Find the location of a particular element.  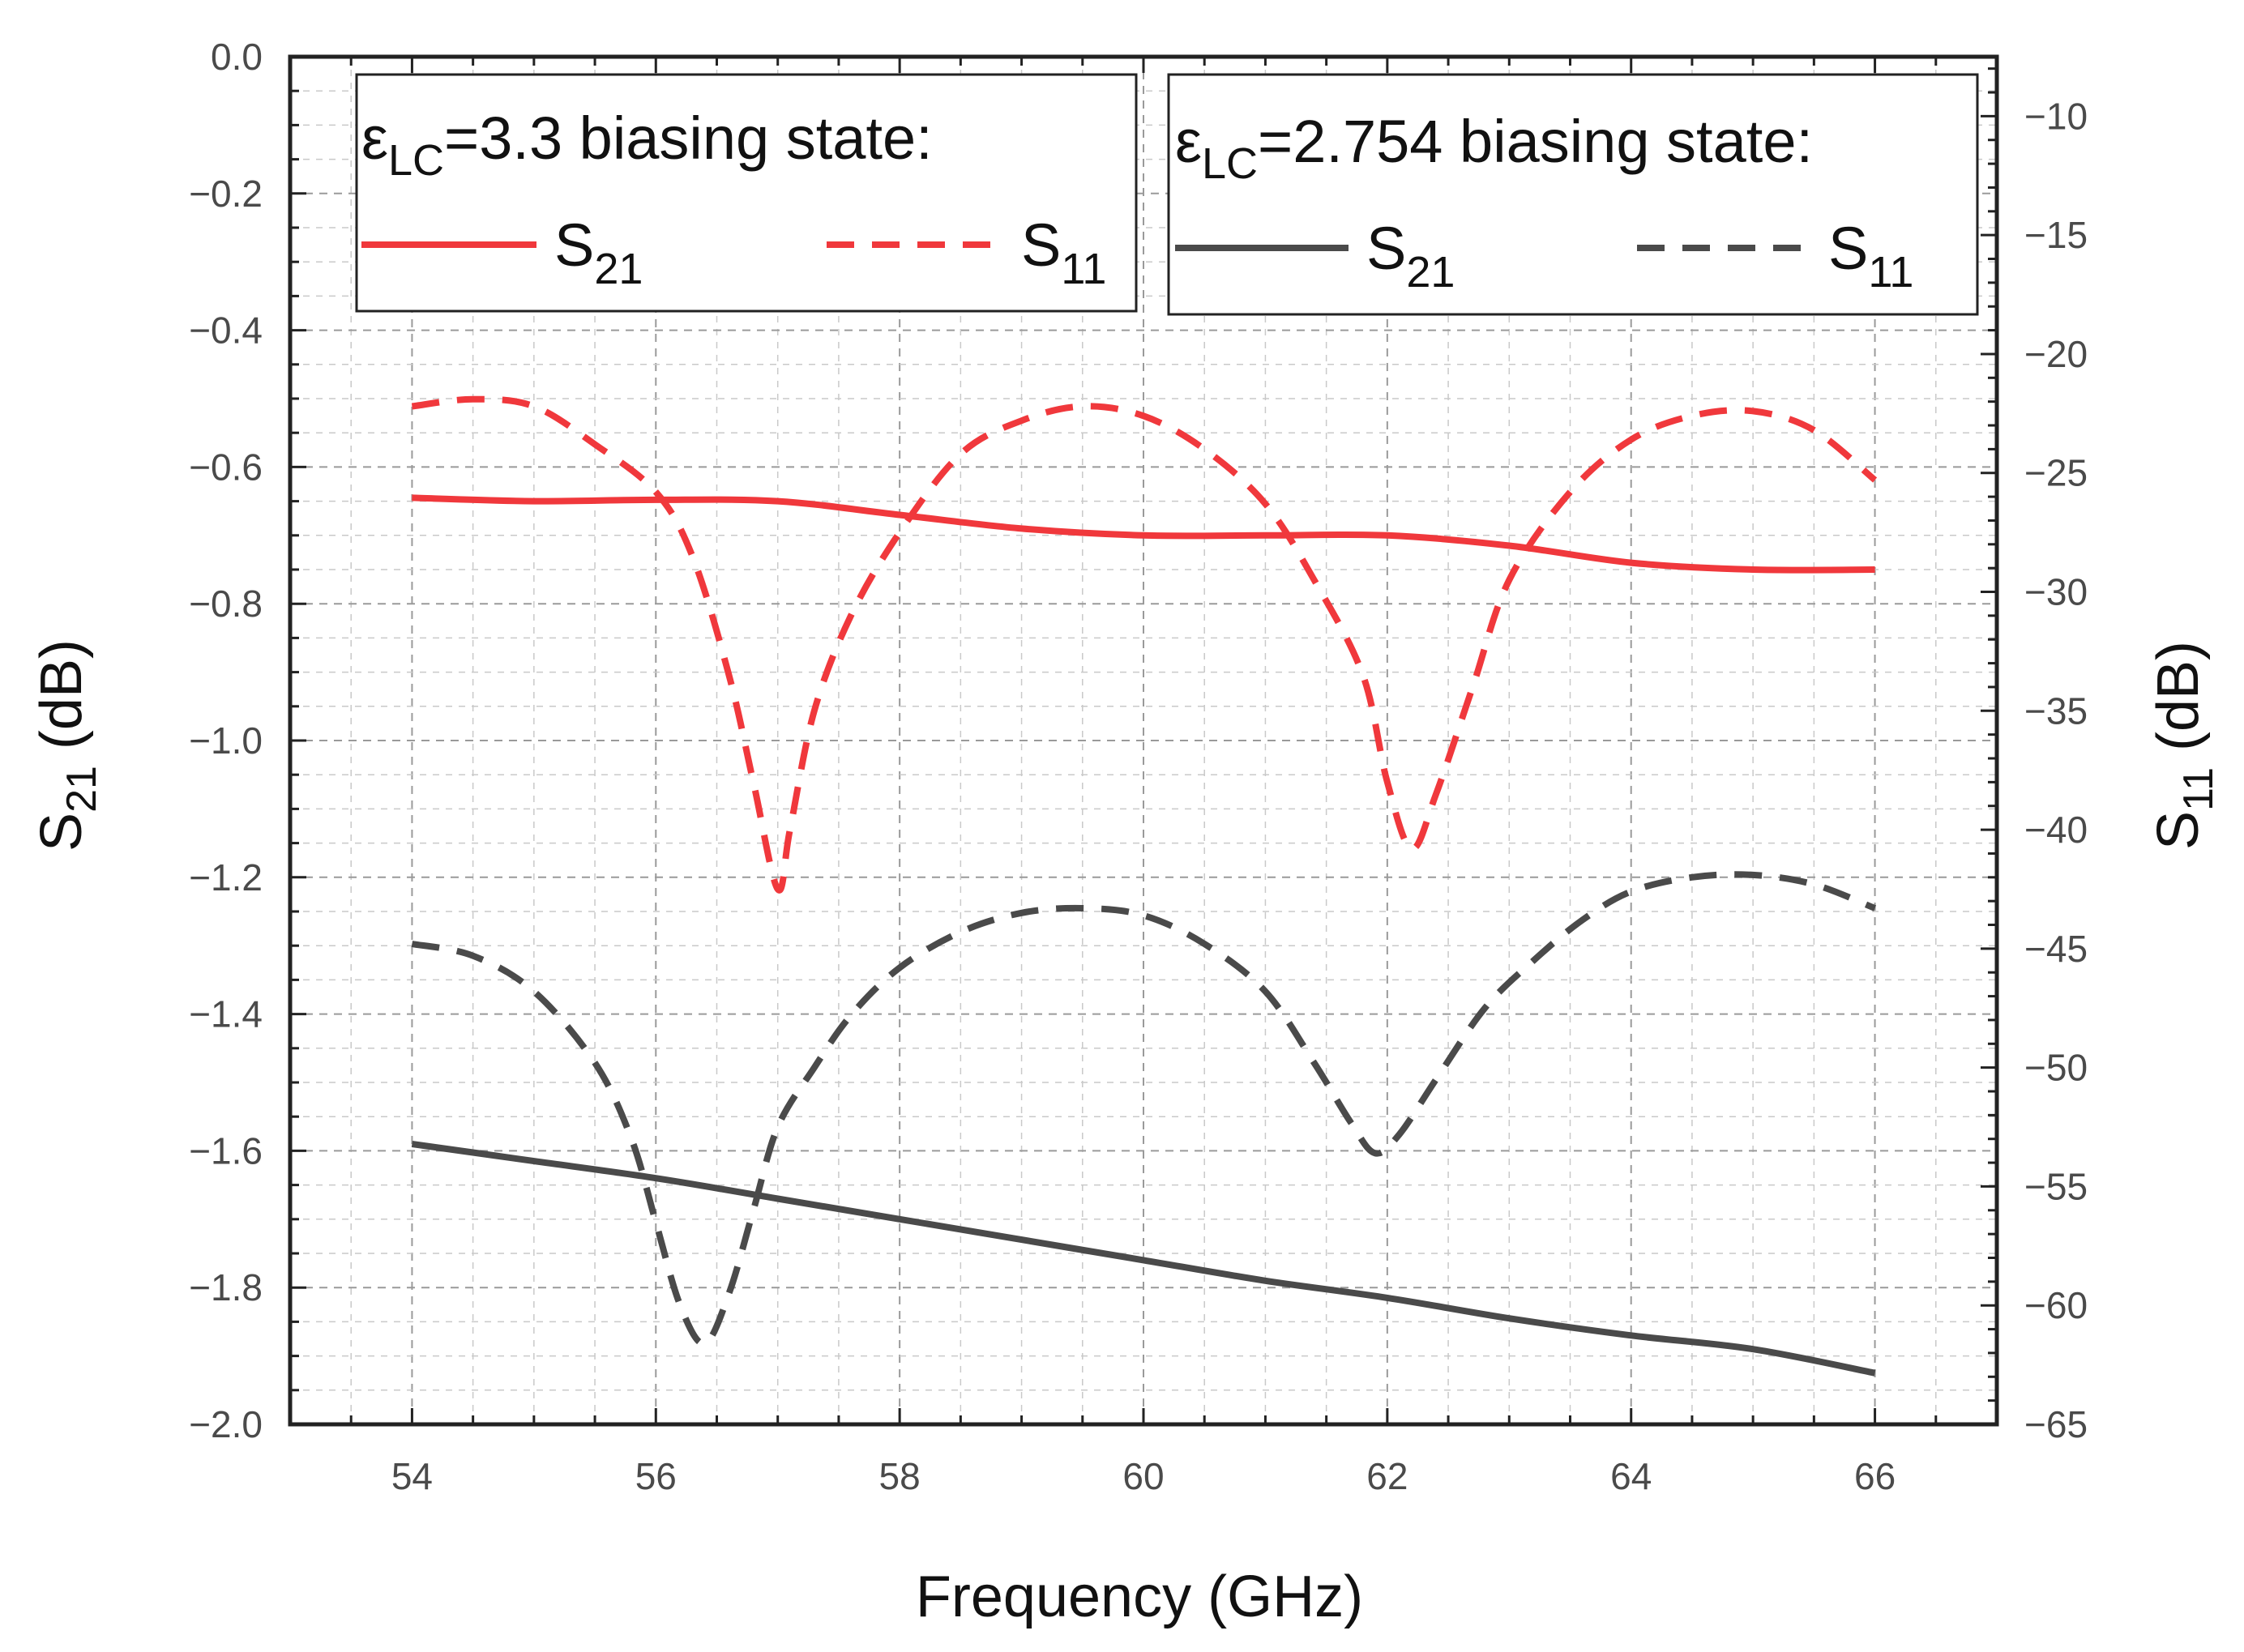

legend-title-2-754-rest: =2.754 biasing state: is located at coordinates (1535, 141).